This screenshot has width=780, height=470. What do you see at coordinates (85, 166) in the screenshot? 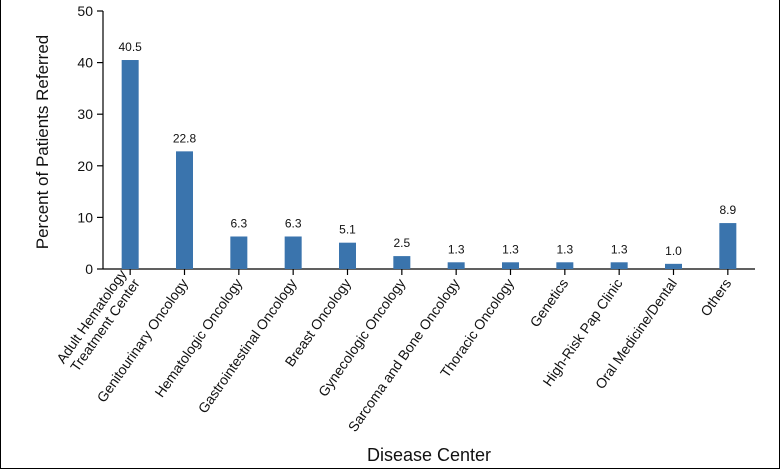
I see `y-tick-label: 20` at bounding box center [85, 166].